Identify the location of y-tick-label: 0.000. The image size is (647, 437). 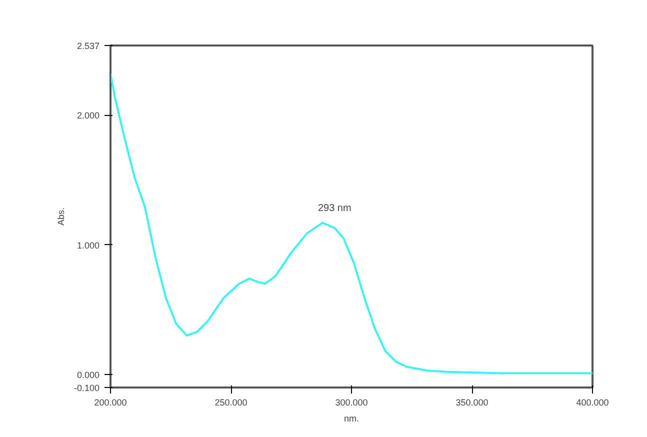
(88, 375).